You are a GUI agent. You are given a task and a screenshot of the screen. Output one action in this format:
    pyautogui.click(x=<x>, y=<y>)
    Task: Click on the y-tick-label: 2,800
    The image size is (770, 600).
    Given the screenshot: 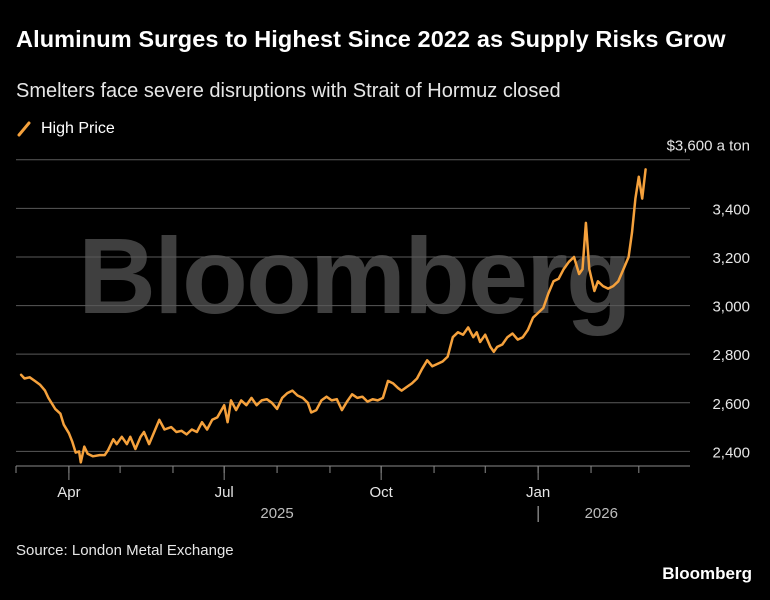 What is the action you would take?
    pyautogui.click(x=731, y=355)
    